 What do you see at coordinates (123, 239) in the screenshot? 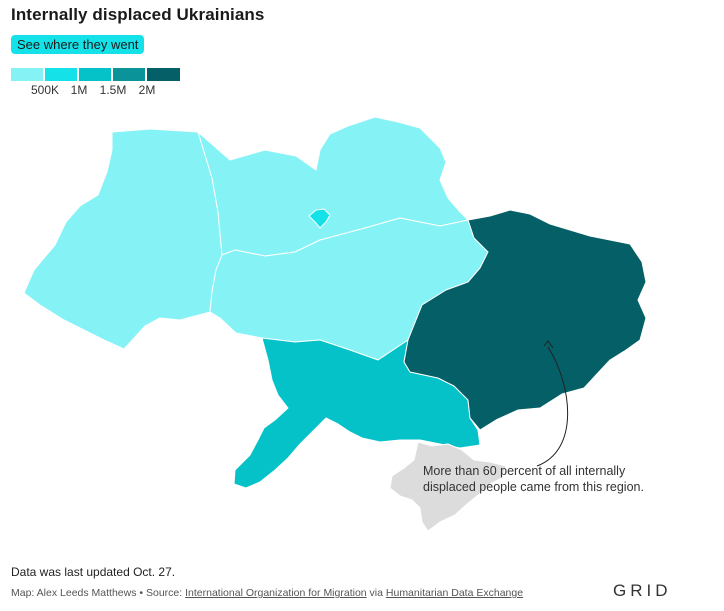
I see `region-west` at bounding box center [123, 239].